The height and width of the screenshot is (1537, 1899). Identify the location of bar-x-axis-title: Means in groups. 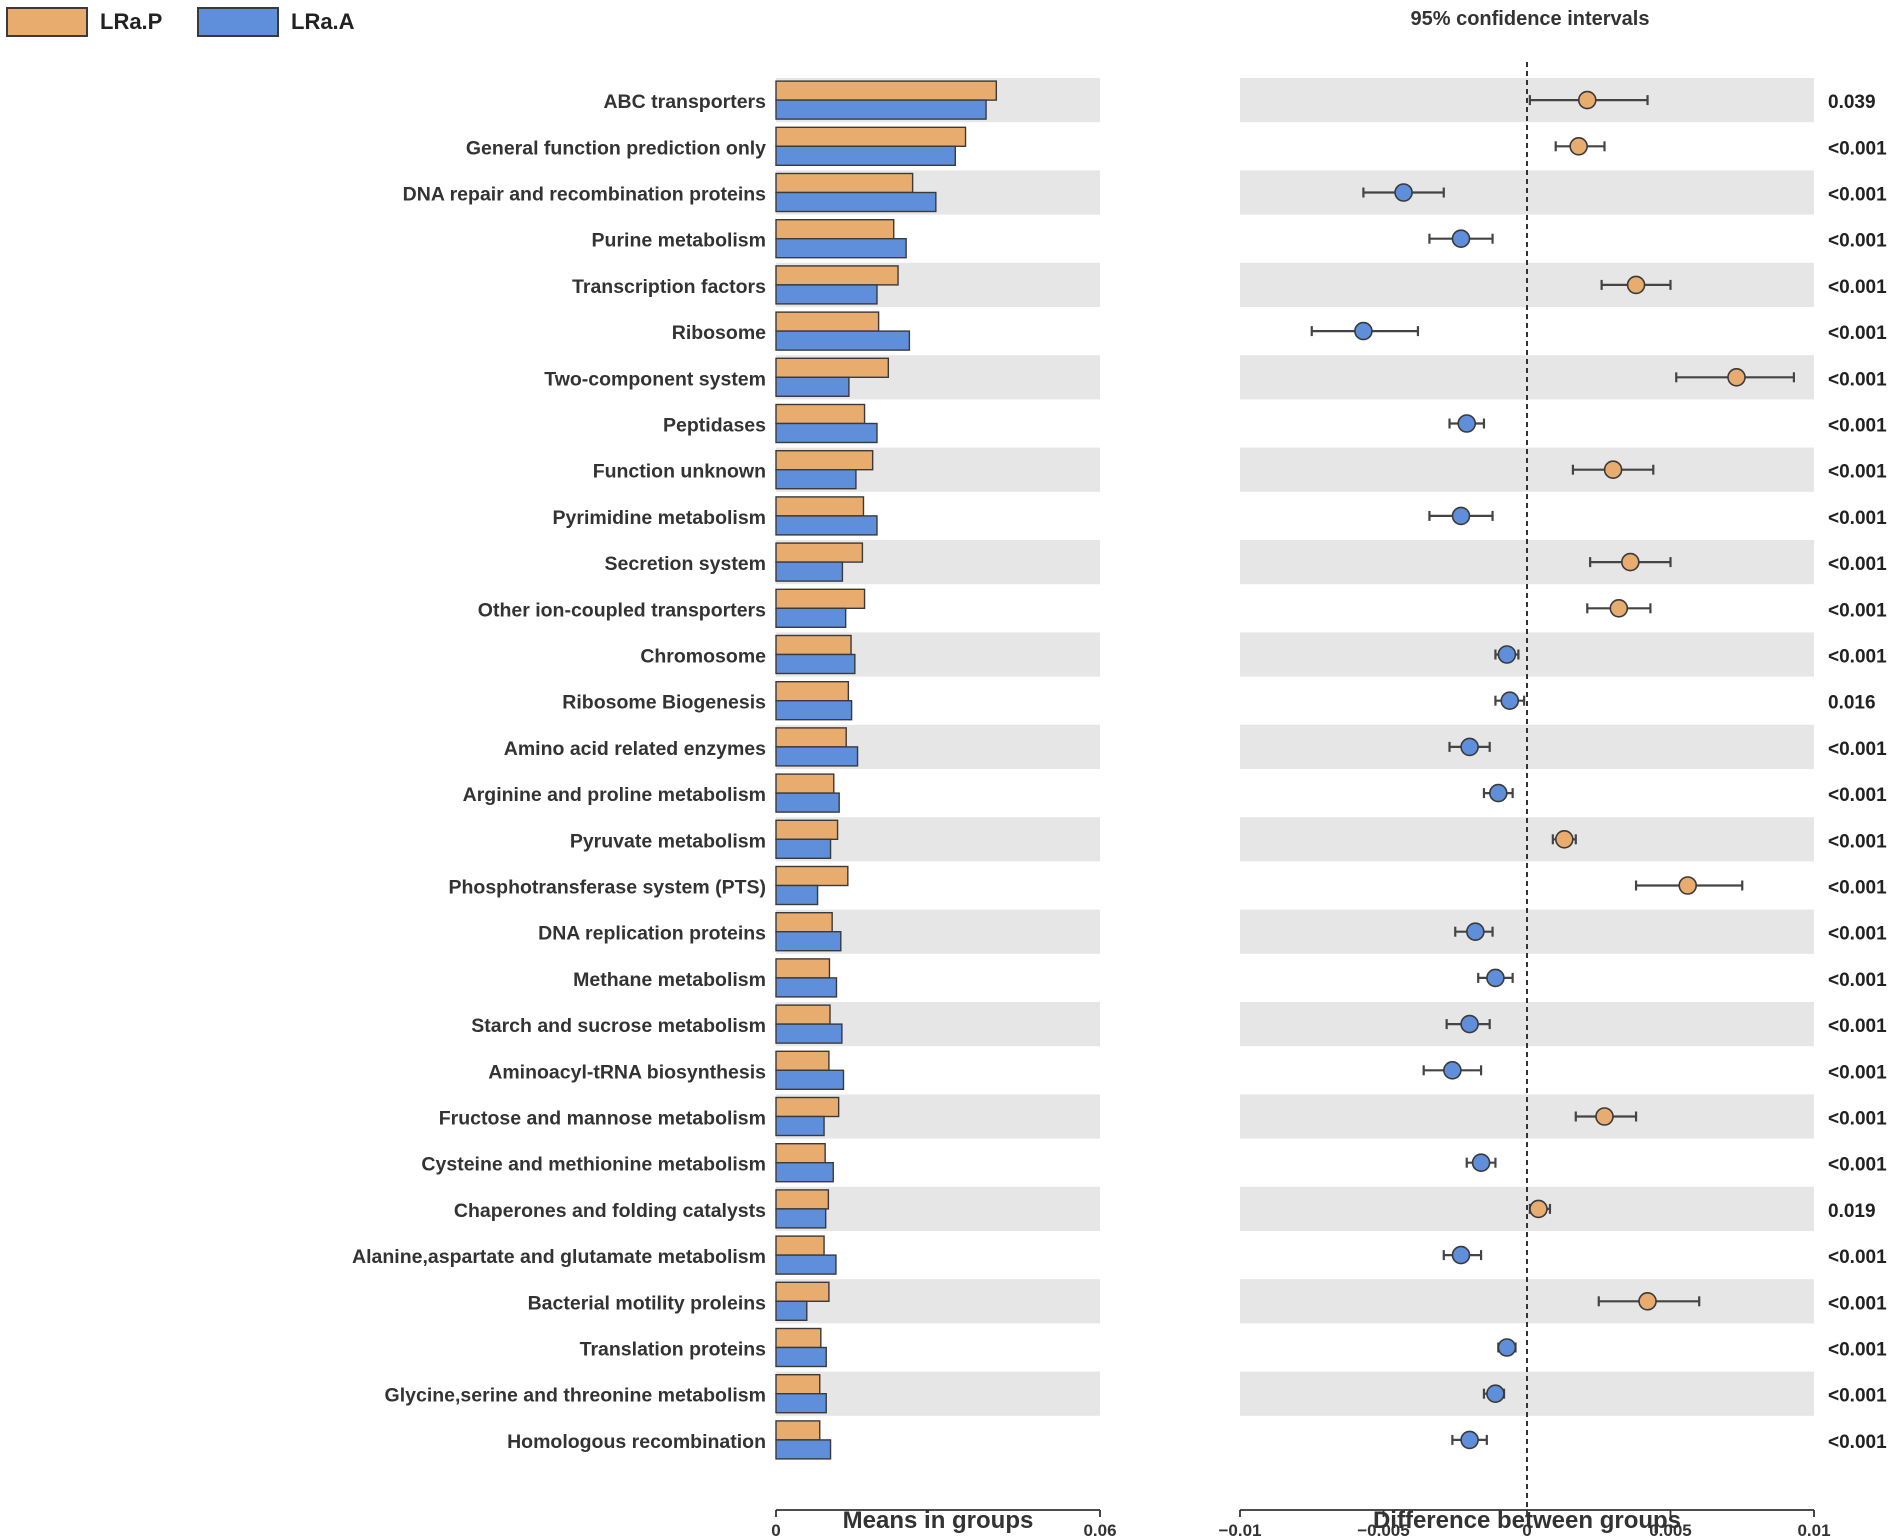
(938, 1520).